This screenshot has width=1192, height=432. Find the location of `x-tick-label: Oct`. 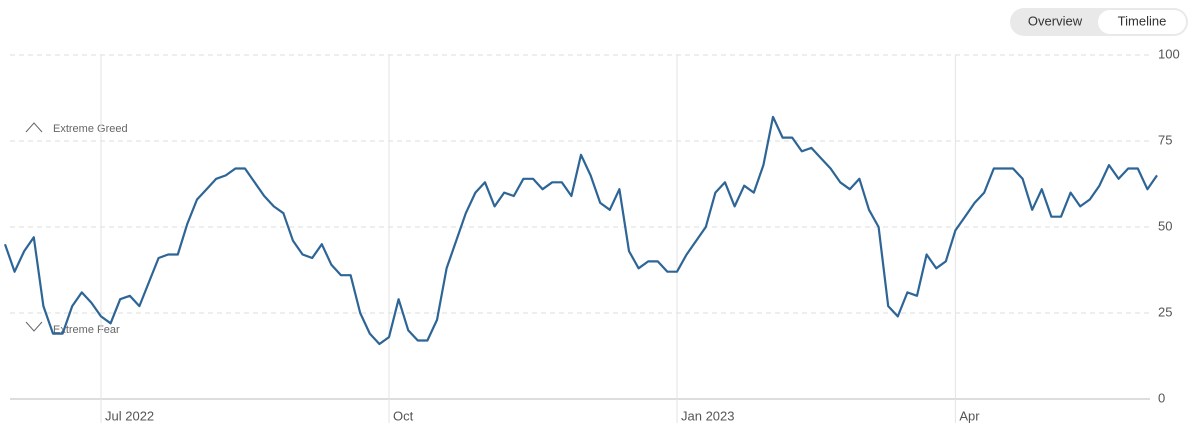

x-tick-label: Oct is located at coordinates (403, 415).